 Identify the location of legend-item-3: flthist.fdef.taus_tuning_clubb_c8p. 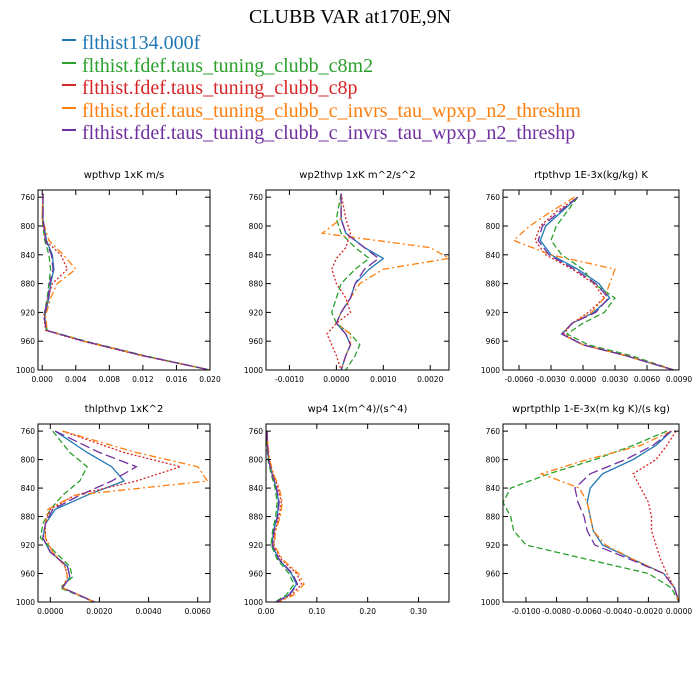
(321, 88).